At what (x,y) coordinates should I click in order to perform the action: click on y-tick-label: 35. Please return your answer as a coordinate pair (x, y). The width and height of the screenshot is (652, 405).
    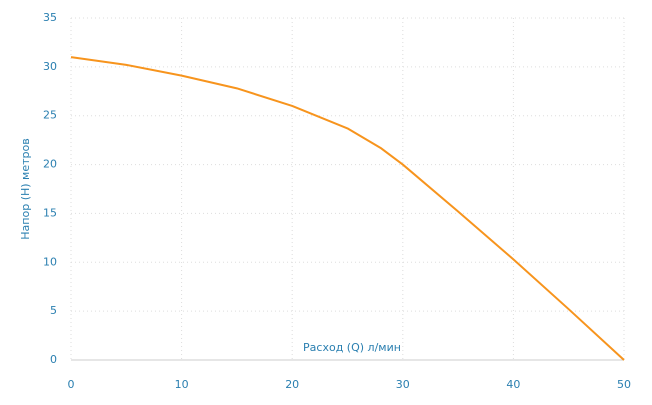
    Looking at the image, I should click on (50, 17).